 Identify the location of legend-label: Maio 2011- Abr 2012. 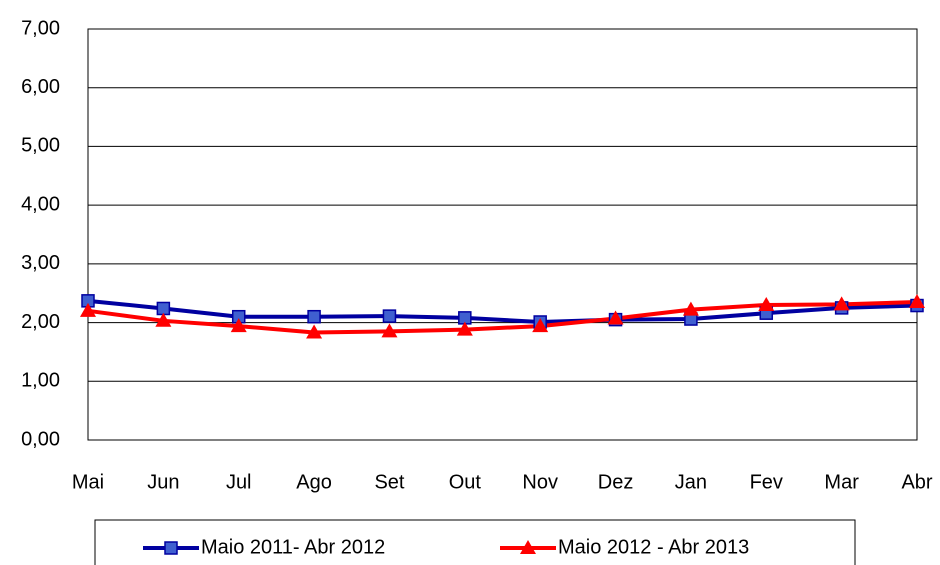
(293, 547).